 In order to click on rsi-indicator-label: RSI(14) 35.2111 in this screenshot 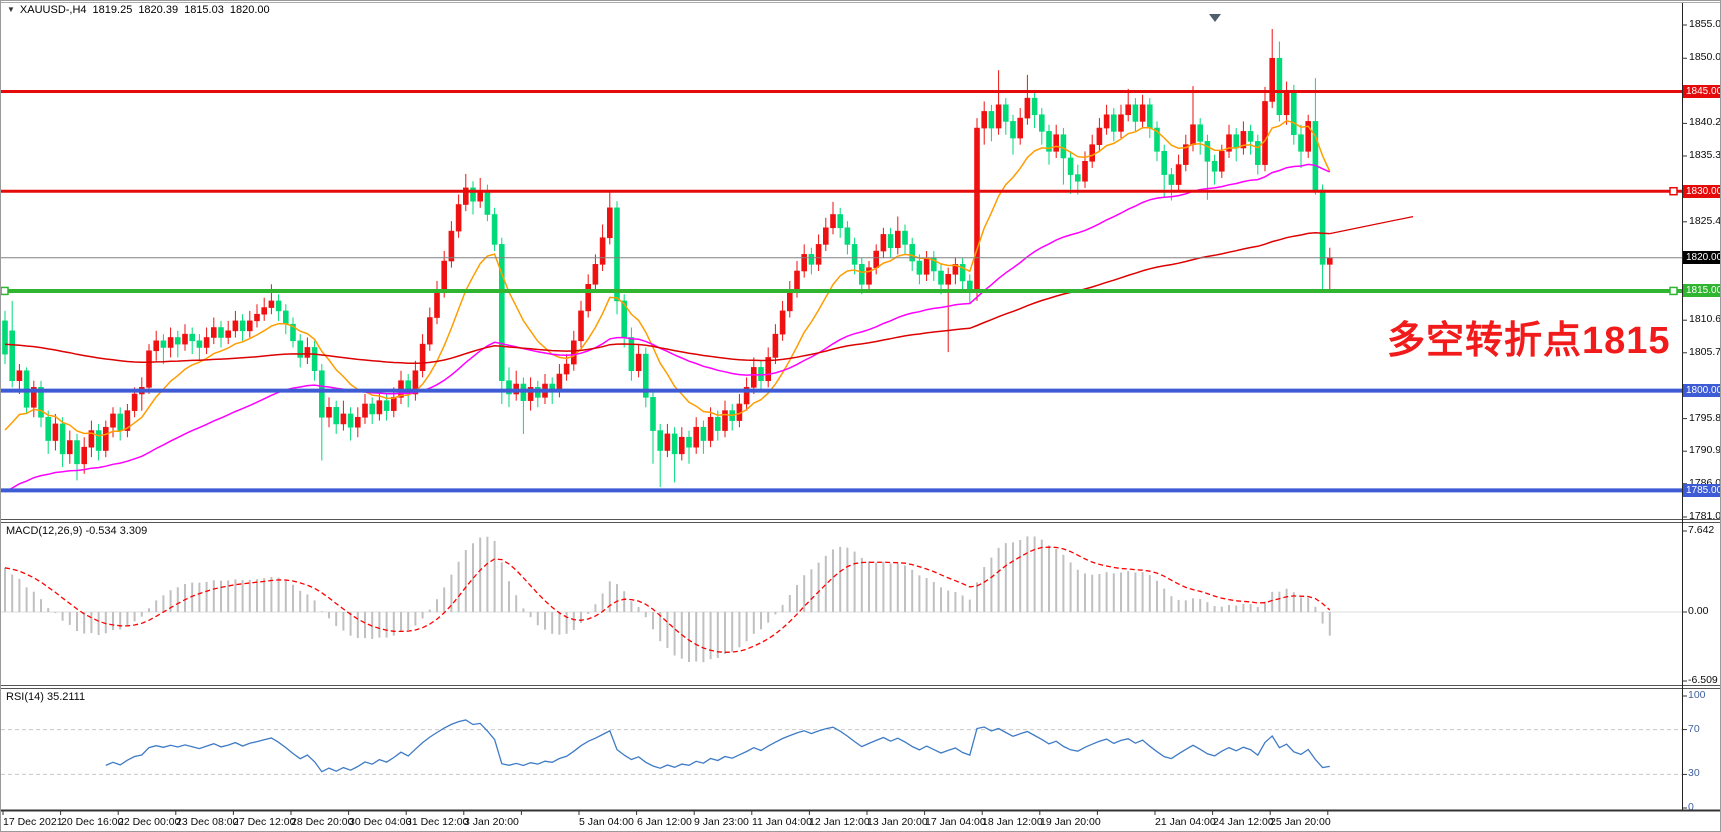, I will do `click(46, 697)`.